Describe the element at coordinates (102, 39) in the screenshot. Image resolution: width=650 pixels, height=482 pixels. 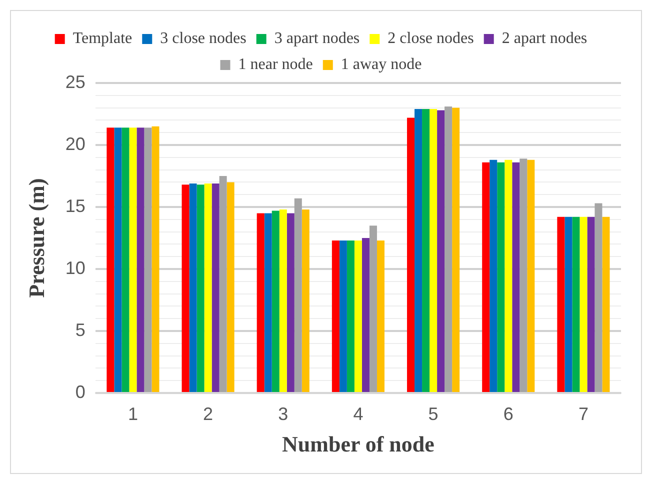
I see `legend-label: Template` at that location.